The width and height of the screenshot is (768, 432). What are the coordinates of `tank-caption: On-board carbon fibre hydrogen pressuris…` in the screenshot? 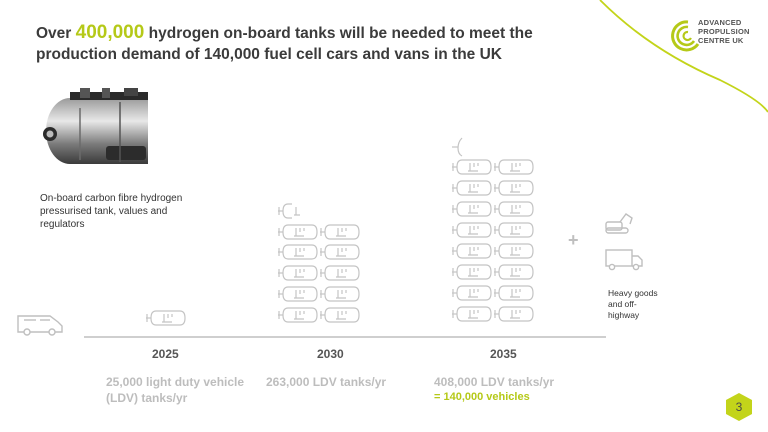 It's located at (111, 211).